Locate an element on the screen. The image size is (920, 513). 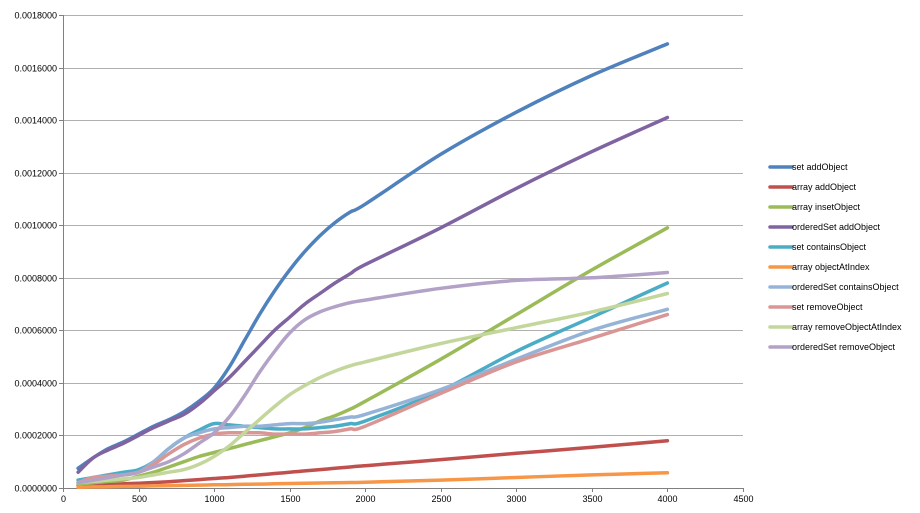
y-tick-label: 0.0006000 is located at coordinates (35, 331).